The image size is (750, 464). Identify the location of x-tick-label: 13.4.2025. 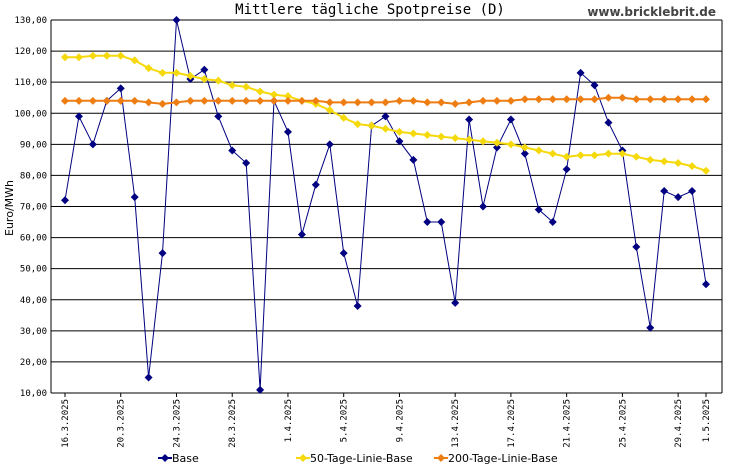
(456, 423).